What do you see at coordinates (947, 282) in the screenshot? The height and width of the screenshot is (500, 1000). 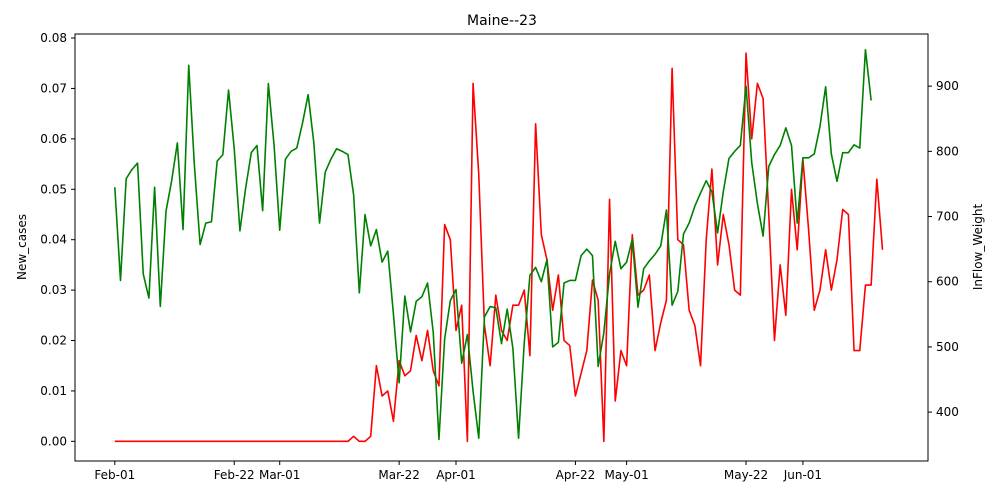 I see `y-right-tick-label: 600` at bounding box center [947, 282].